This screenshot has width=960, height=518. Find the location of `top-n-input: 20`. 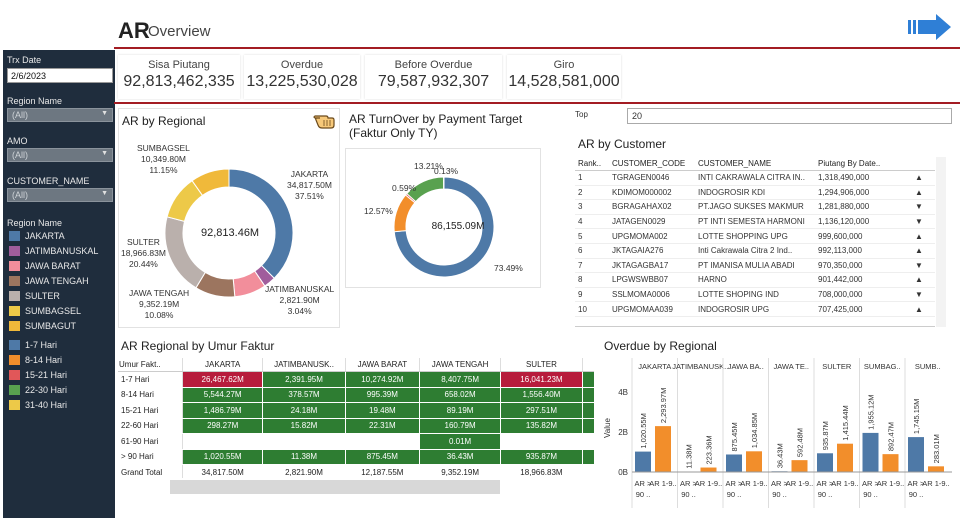

top-n-input: 20 is located at coordinates (789, 116).